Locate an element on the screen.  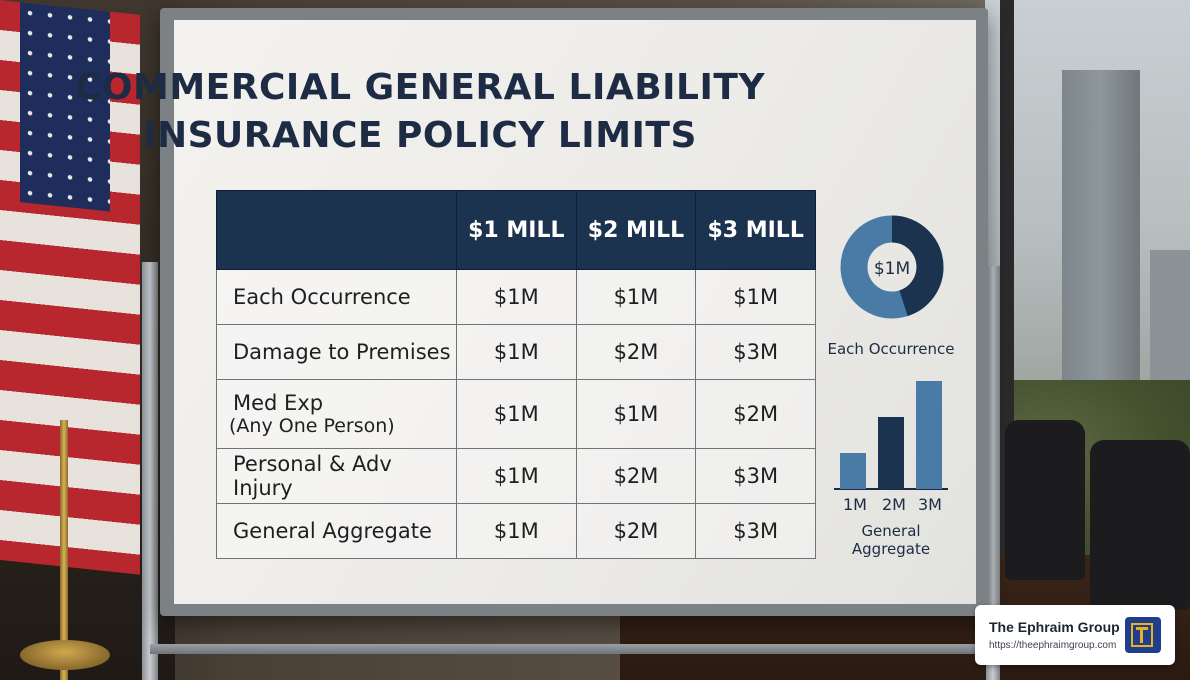
donut-svg: $1M is located at coordinates (892, 267).